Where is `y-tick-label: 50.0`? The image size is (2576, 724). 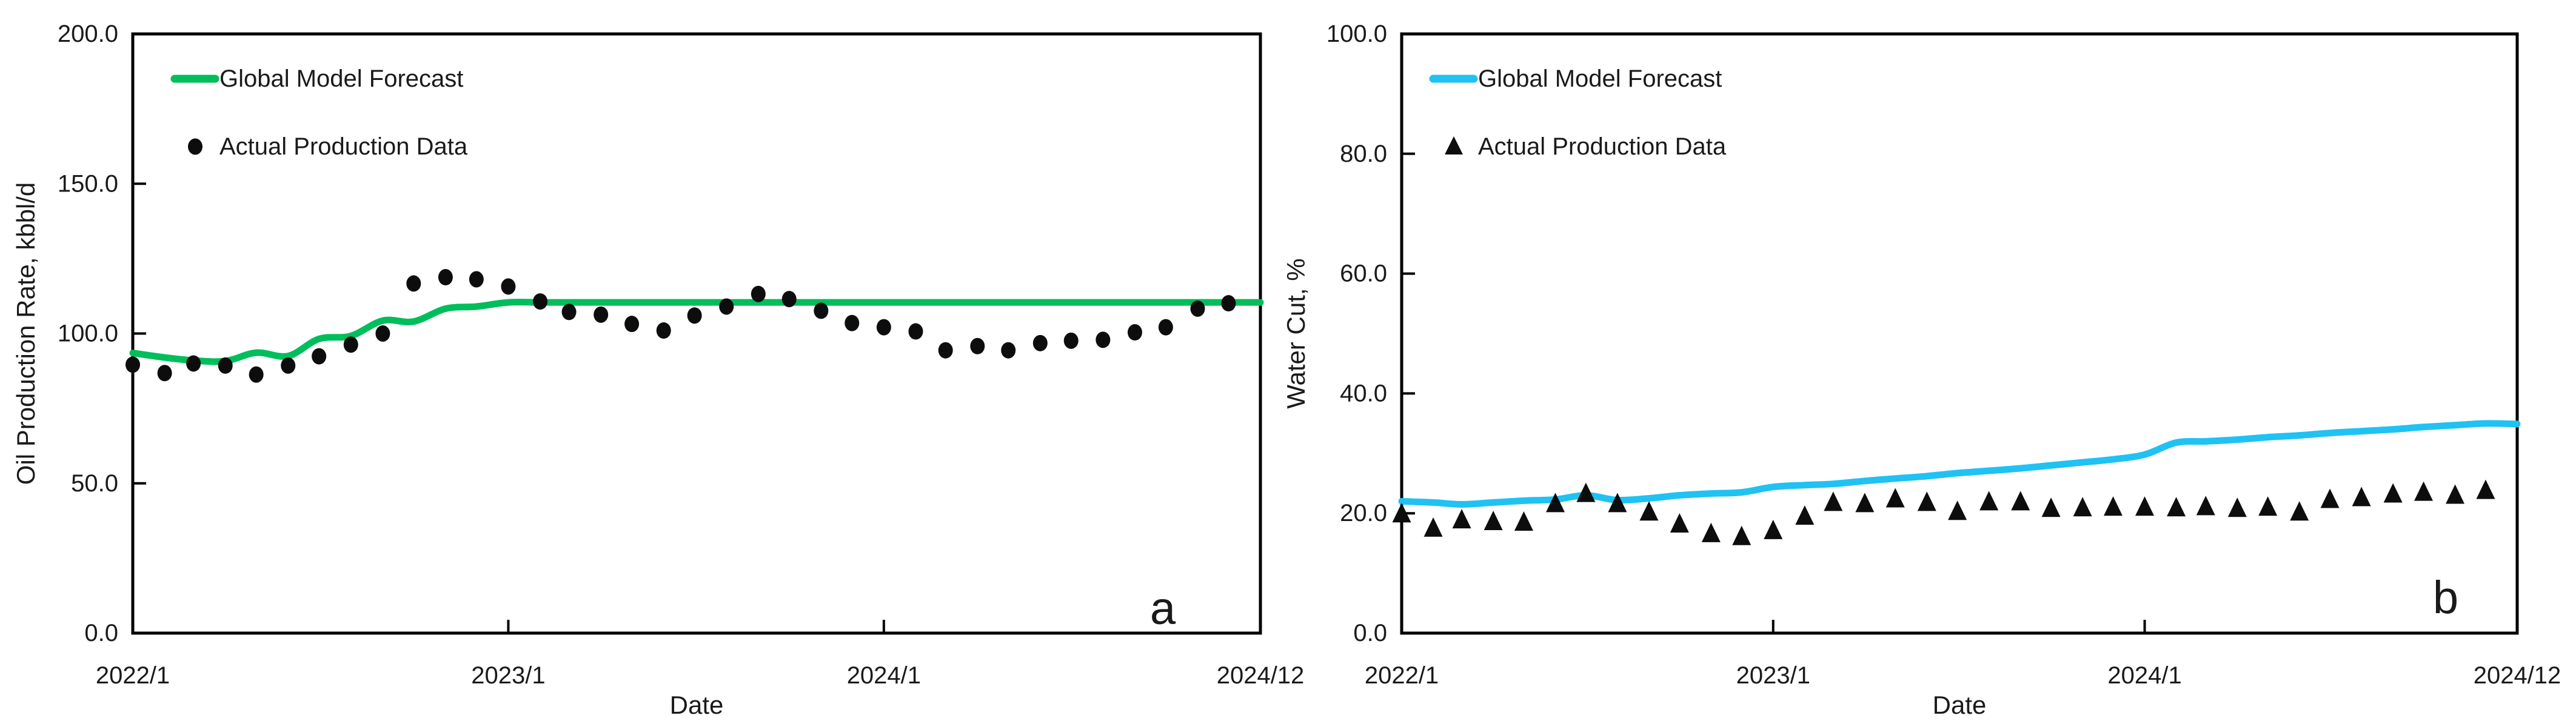 y-tick-label: 50.0 is located at coordinates (94, 483).